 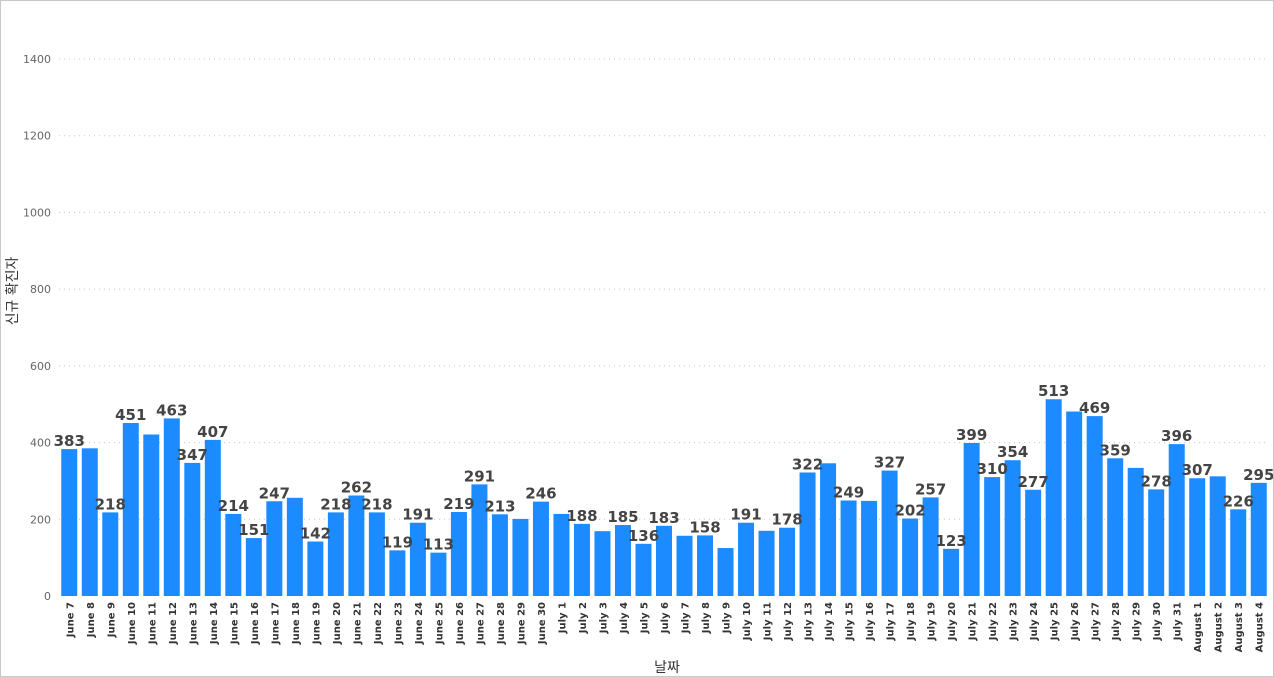 What do you see at coordinates (37, 136) in the screenshot?
I see `y-tick-label: 1200` at bounding box center [37, 136].